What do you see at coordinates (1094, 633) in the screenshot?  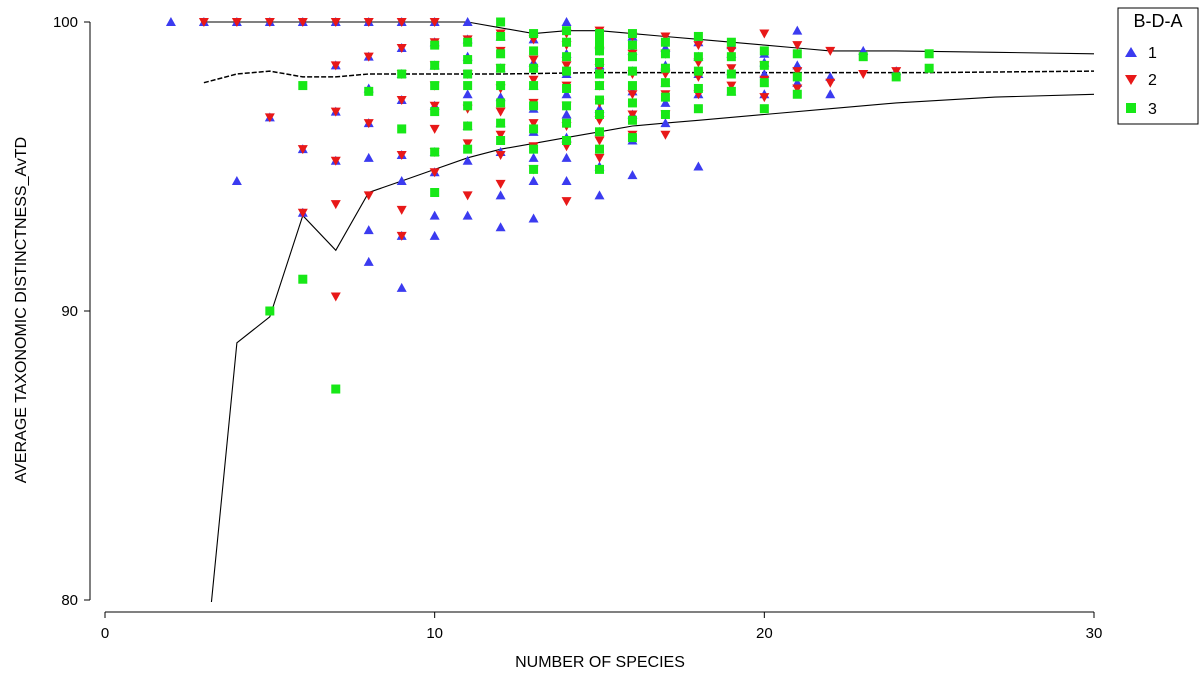 I see `x-tick-label: 30` at bounding box center [1094, 633].